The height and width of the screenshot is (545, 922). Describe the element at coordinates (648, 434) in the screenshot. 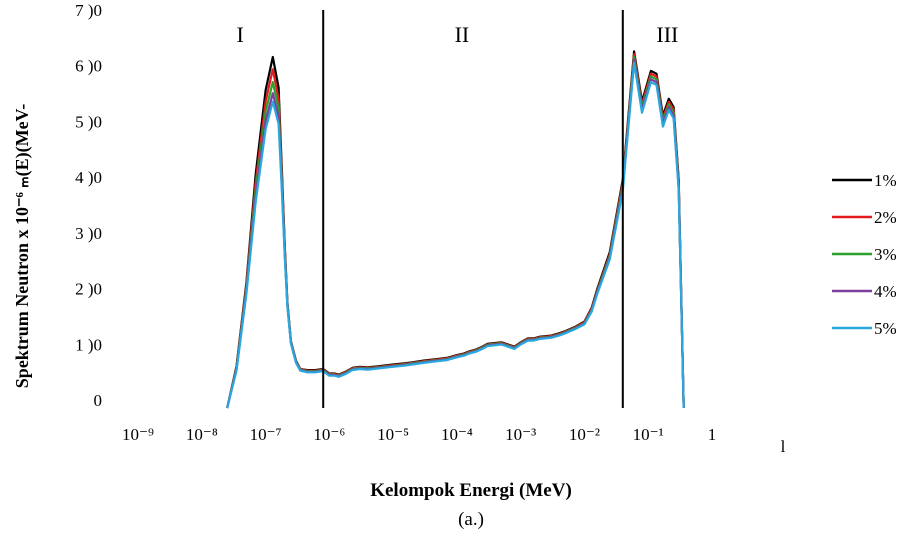

I see `x-tick-label: 10⁻¹` at that location.